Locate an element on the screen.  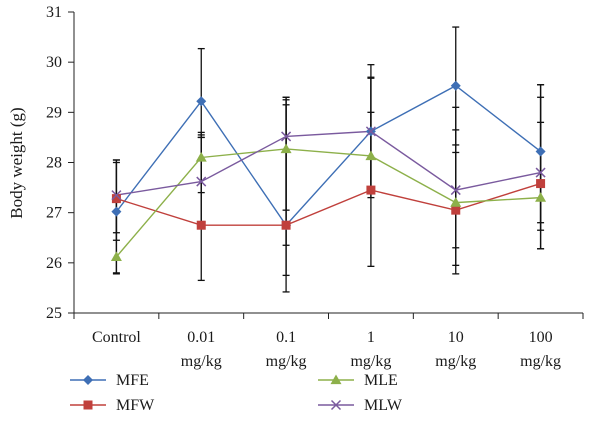
x-tick-label: 10 mg/kg is located at coordinates (455, 349).